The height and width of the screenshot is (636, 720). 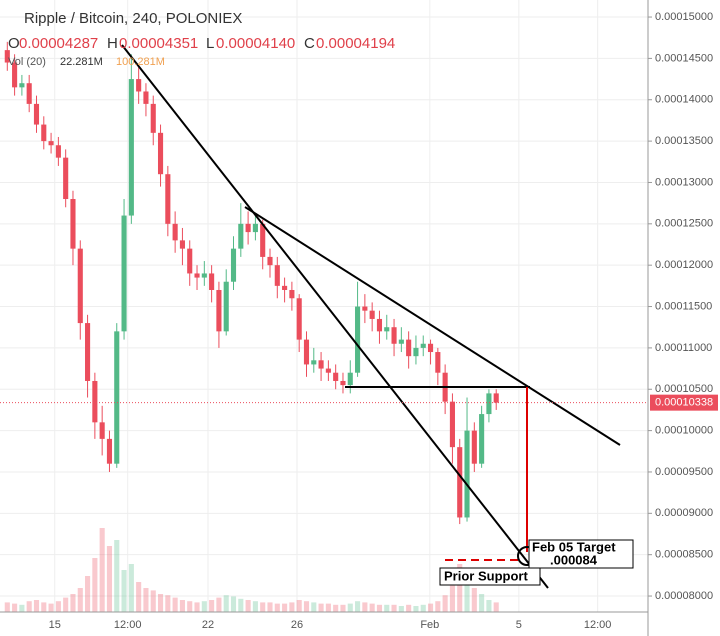 What do you see at coordinates (429, 625) in the screenshot?
I see `x-tick-label: Feb` at bounding box center [429, 625].